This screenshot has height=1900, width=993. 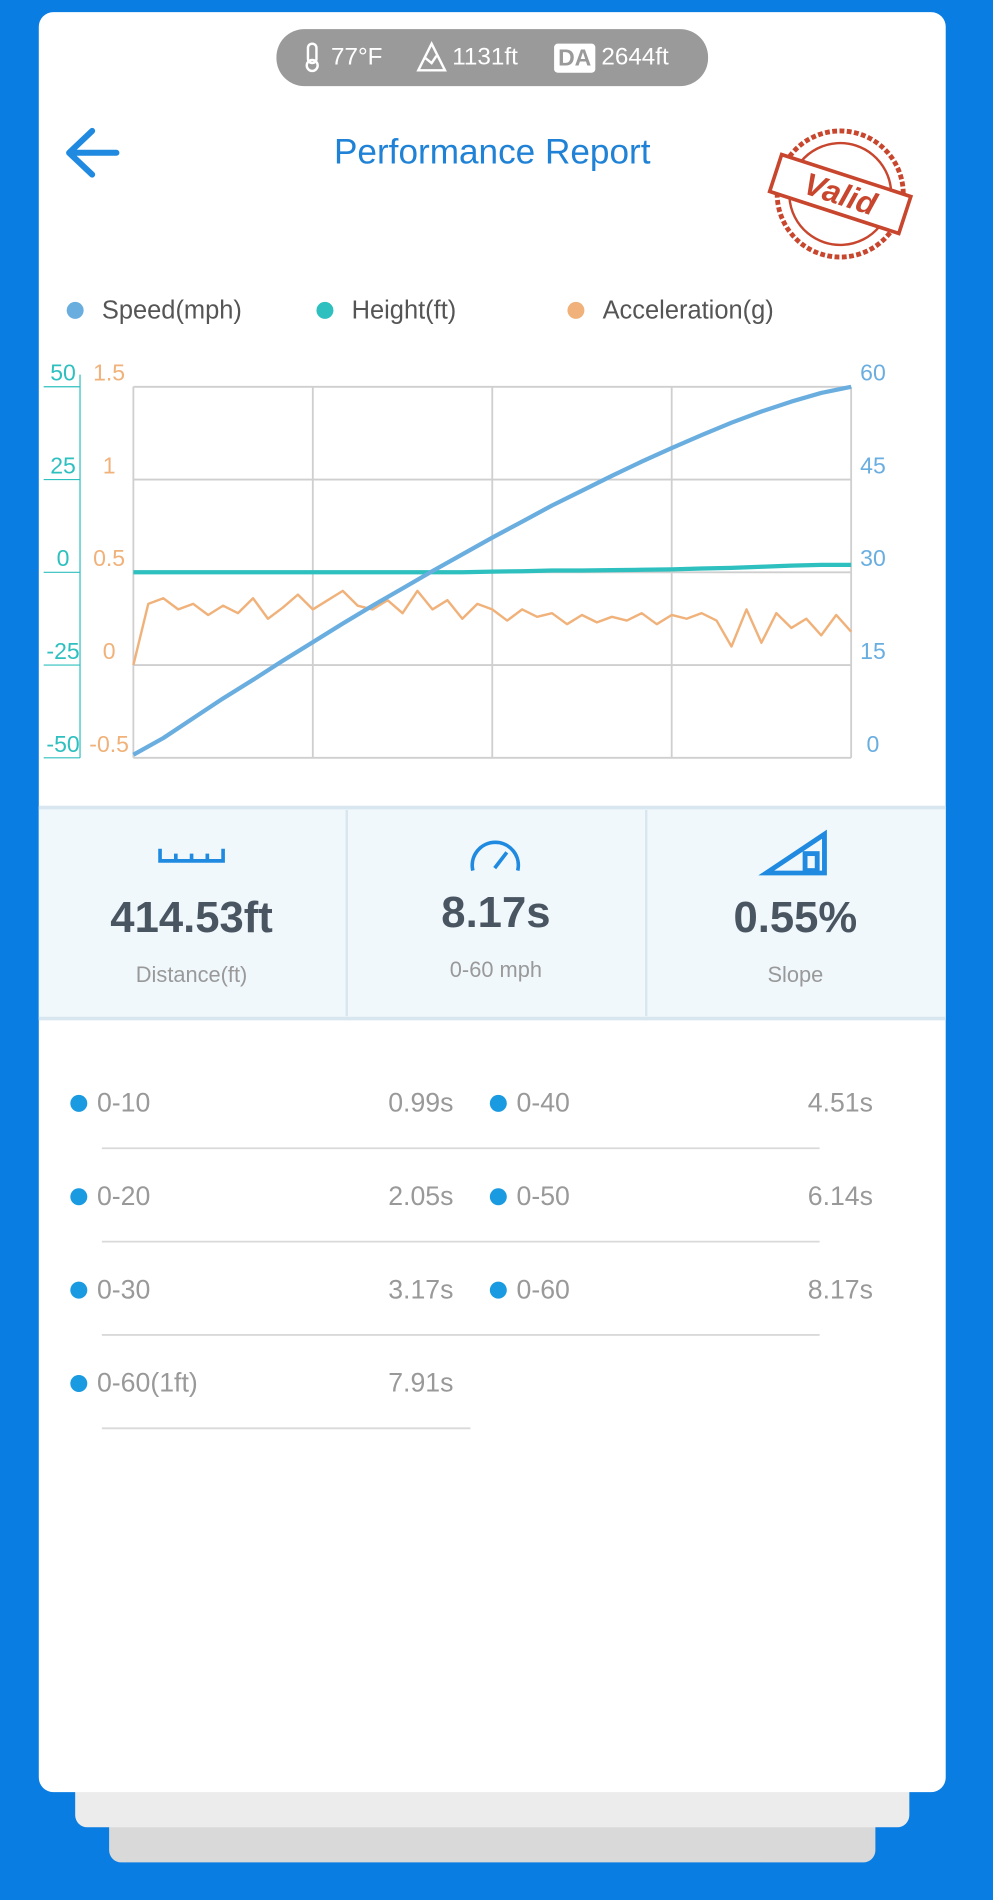 I want to click on split-time: 8.17s, so click(x=840, y=1289).